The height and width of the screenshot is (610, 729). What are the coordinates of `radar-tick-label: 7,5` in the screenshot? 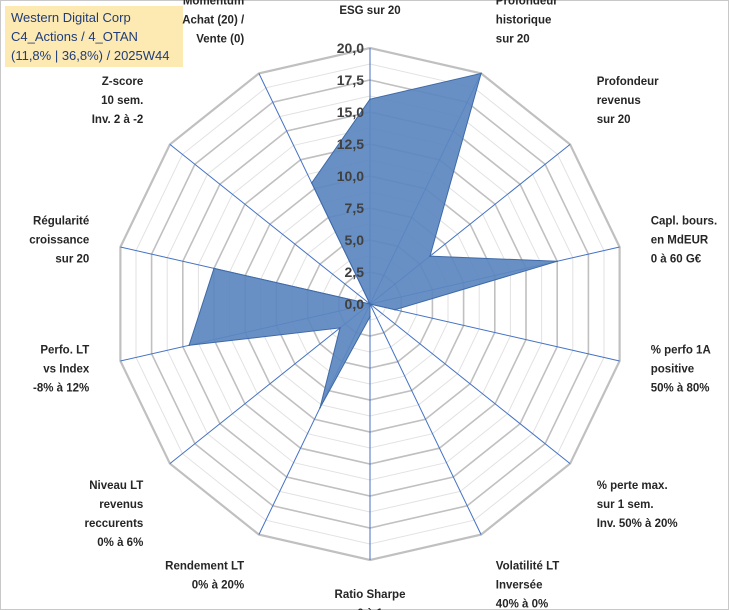 It's located at (355, 208).